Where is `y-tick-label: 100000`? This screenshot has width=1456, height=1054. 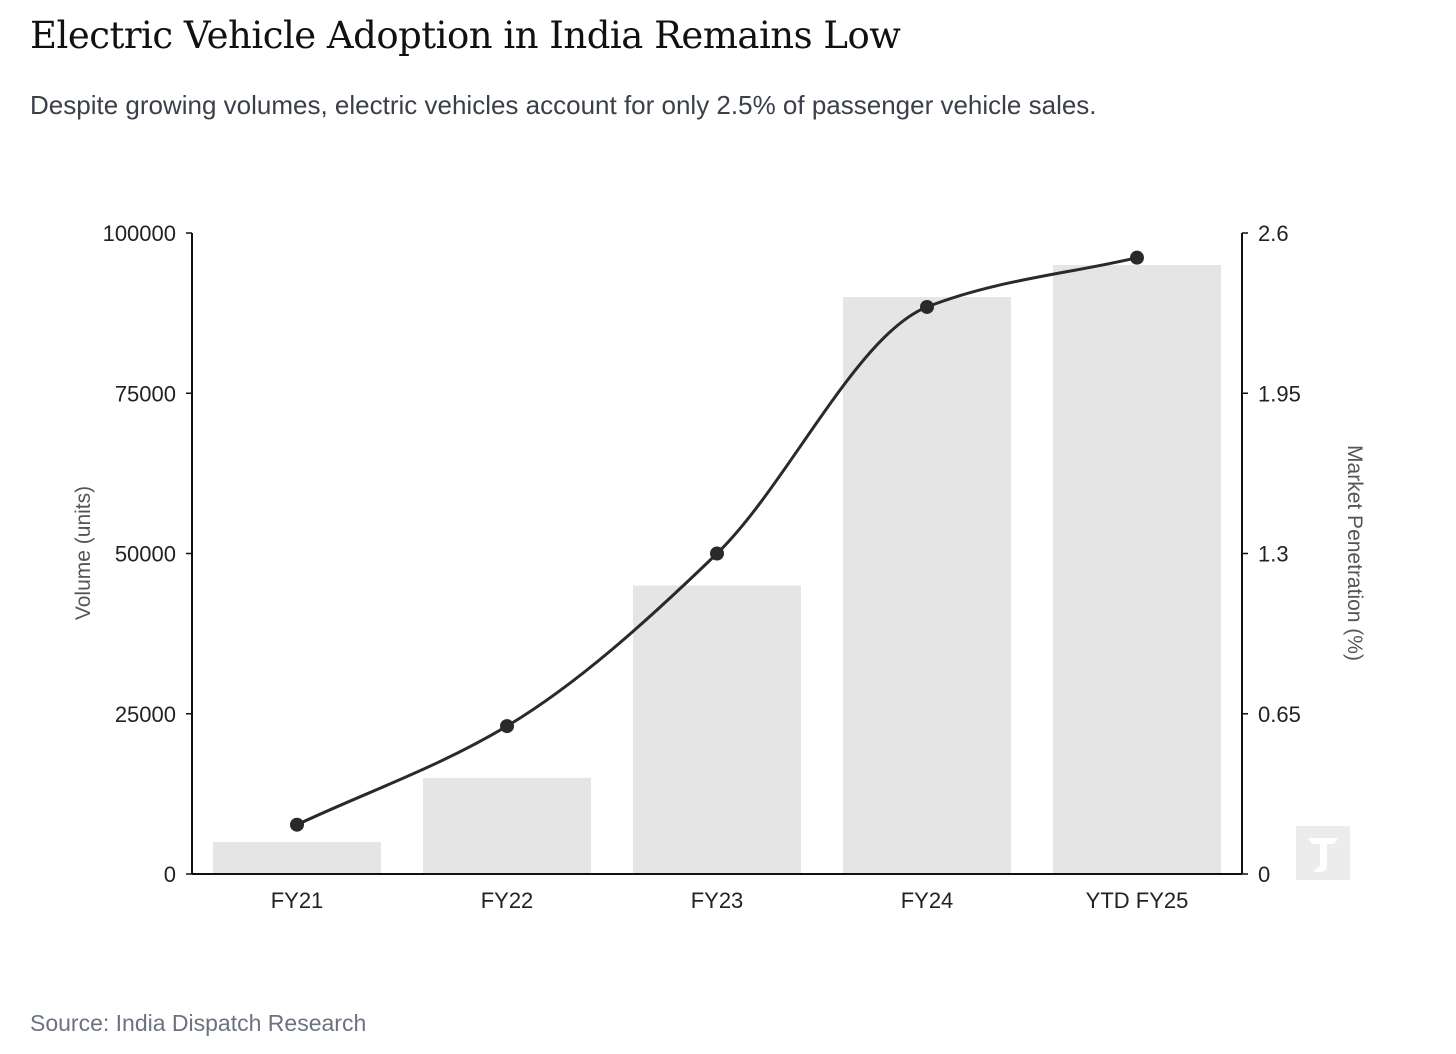
y-tick-label: 100000 is located at coordinates (139, 233).